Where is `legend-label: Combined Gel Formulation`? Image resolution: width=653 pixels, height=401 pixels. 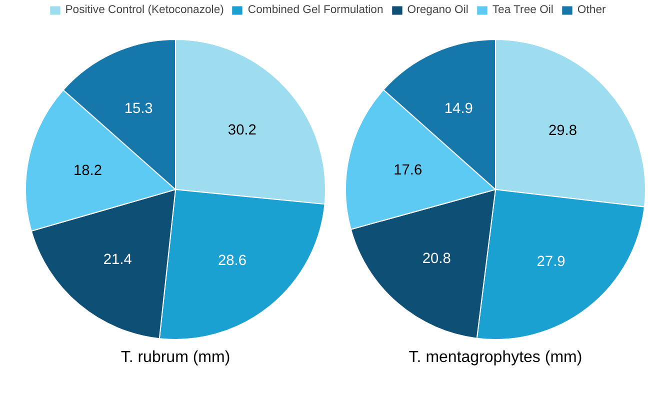 legend-label: Combined Gel Formulation is located at coordinates (316, 10).